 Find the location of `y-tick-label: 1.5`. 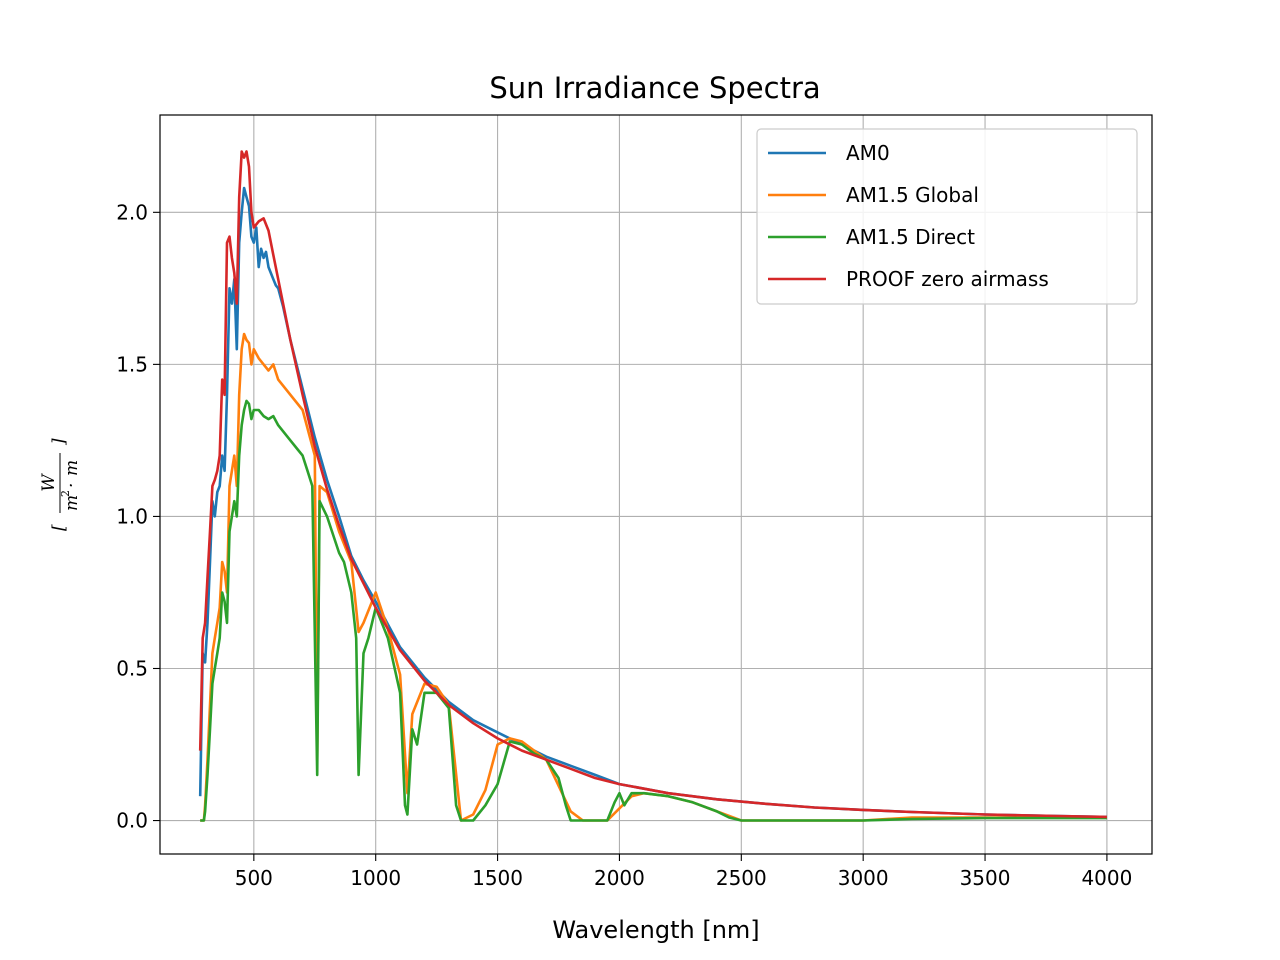

y-tick-label: 1.5 is located at coordinates (132, 364).